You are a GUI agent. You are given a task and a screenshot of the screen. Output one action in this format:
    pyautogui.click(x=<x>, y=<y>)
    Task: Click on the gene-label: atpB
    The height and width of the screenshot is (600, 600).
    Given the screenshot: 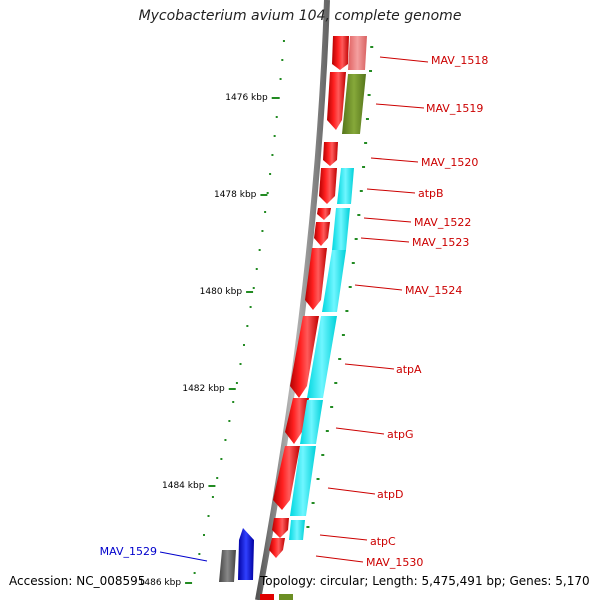 What is the action you would take?
    pyautogui.click(x=431, y=193)
    